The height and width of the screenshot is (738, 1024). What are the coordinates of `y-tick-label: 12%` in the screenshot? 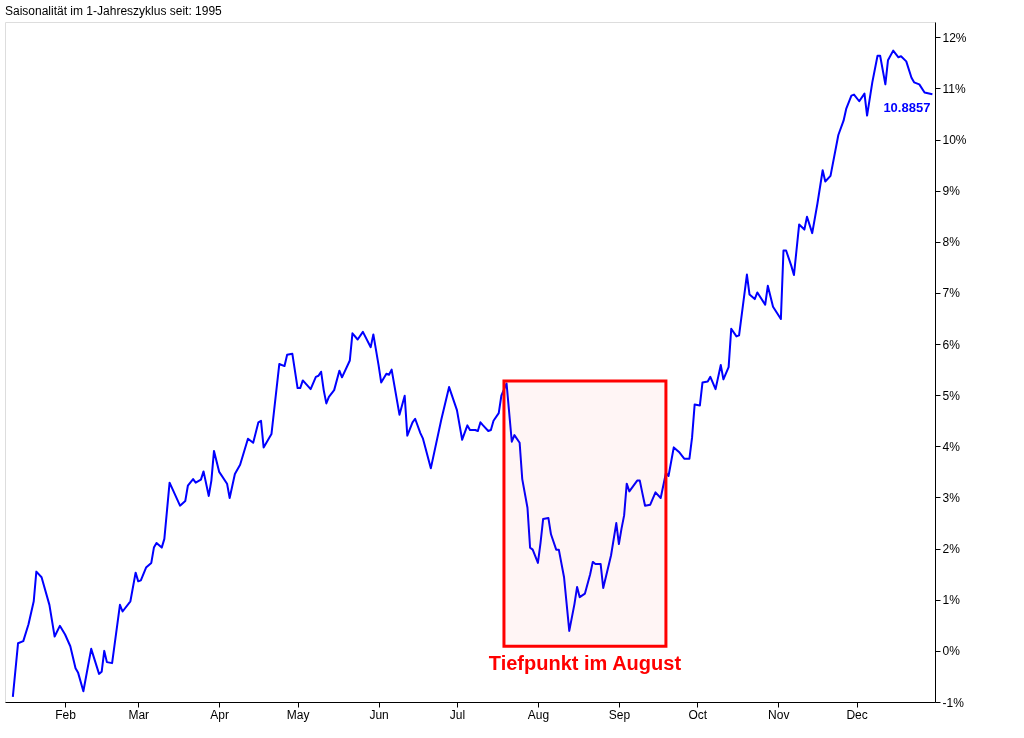 It's located at (954, 37).